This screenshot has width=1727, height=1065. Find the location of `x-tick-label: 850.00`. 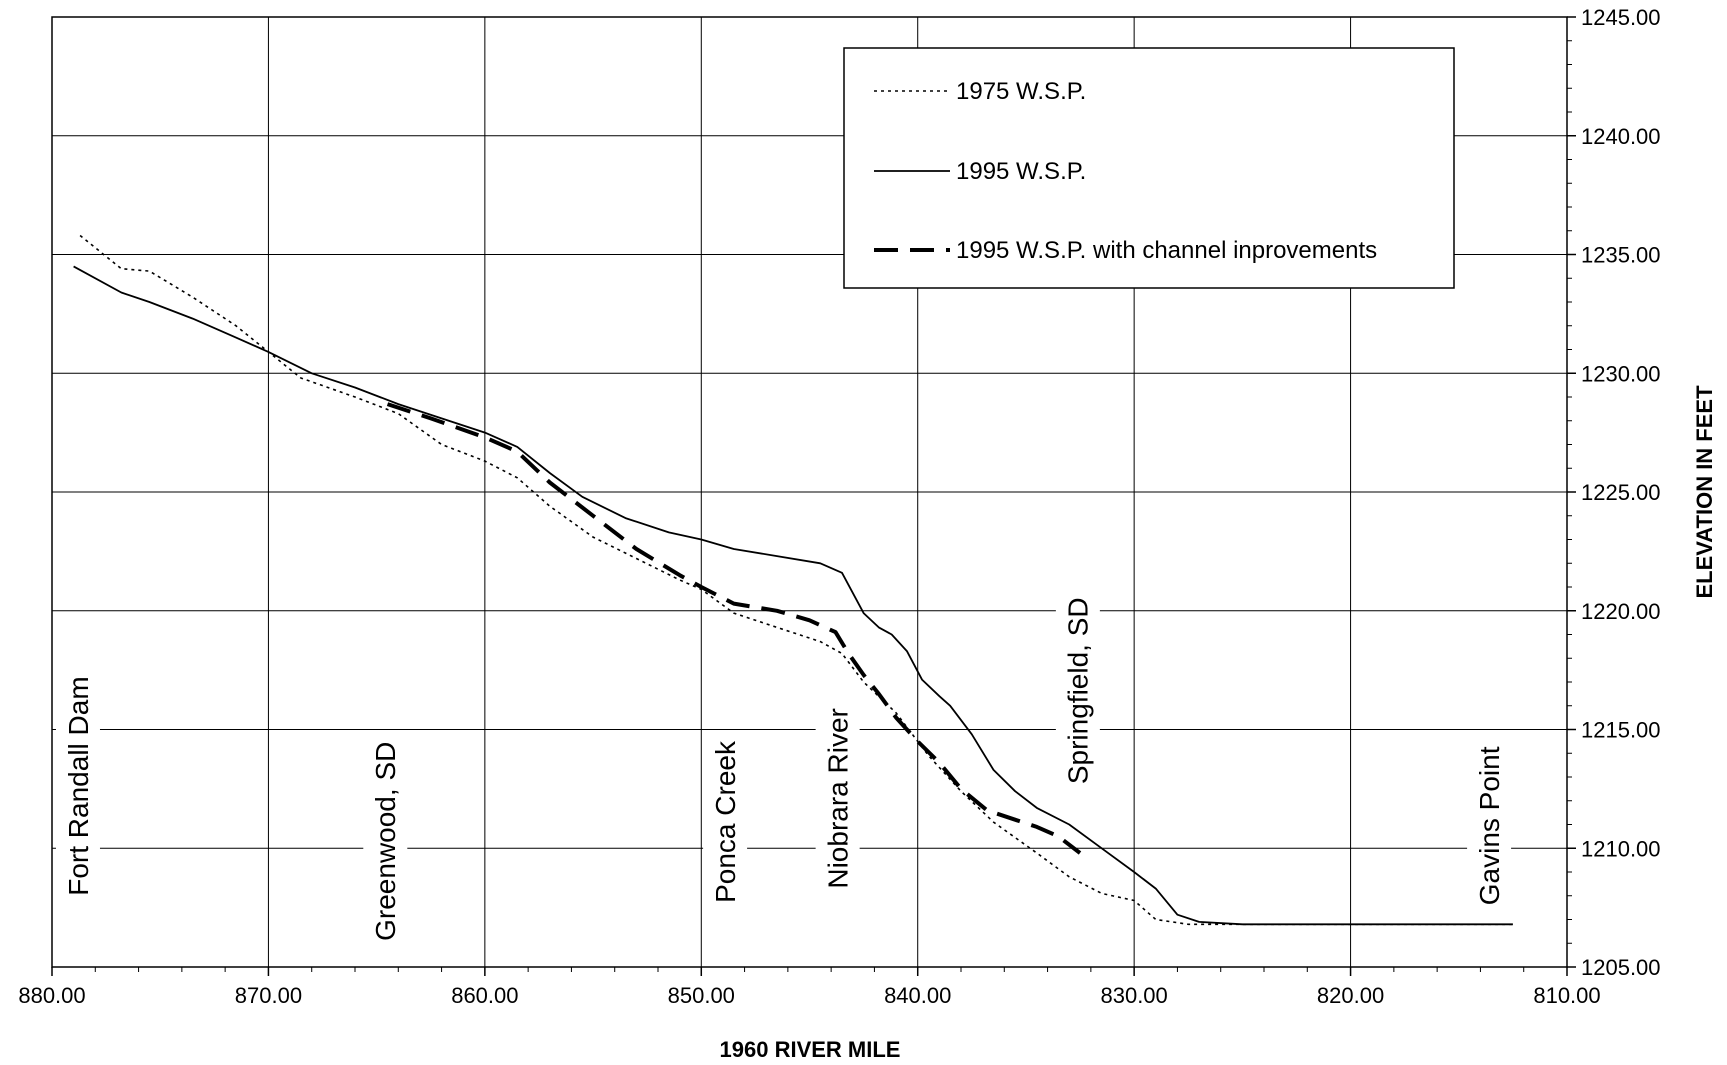

x-tick-label: 850.00 is located at coordinates (701, 995).